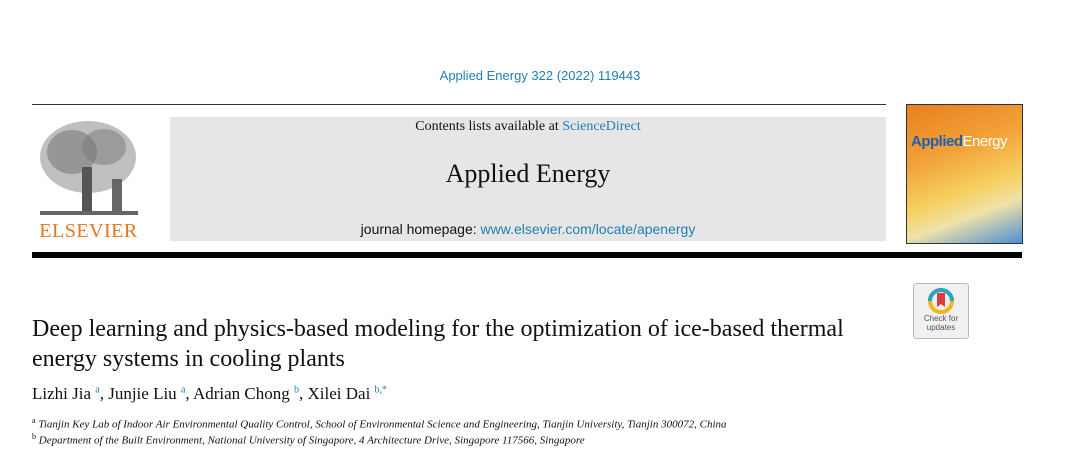 This screenshot has height=454, width=1080. What do you see at coordinates (588, 229) in the screenshot?
I see `homepage-link: www.elsevier.com/locate/apenergy` at bounding box center [588, 229].